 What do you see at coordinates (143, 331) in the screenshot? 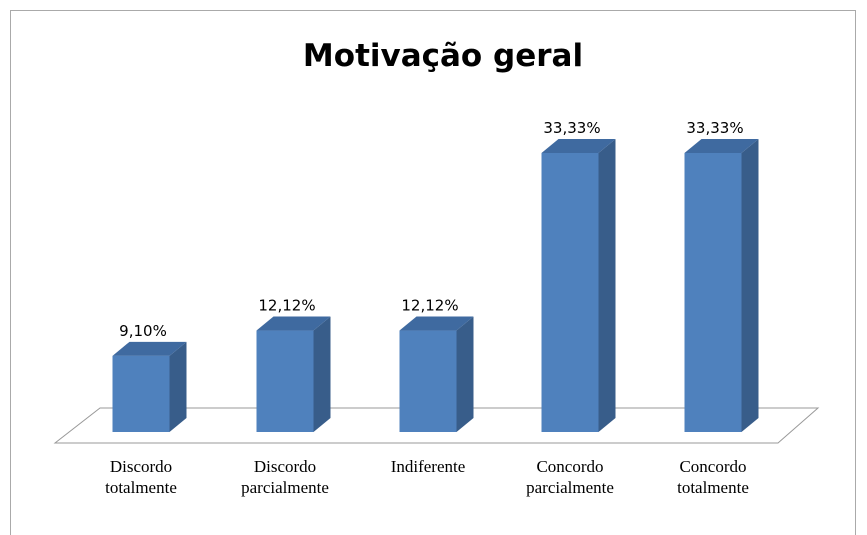
I see `value-label: 9,10%` at bounding box center [143, 331].